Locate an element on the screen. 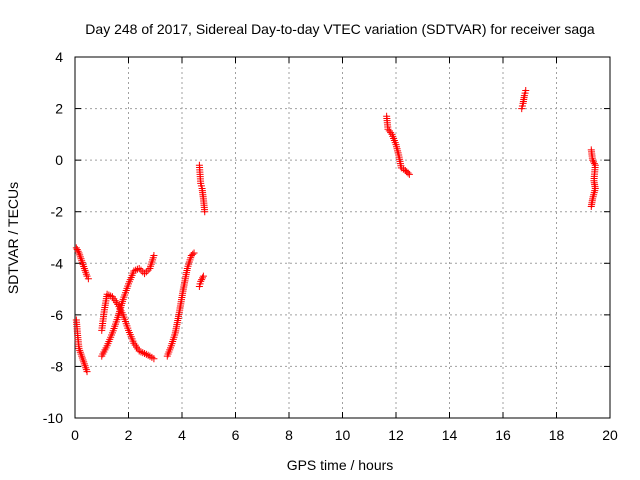 The image size is (640, 480). y-tick-label: 4 is located at coordinates (59, 57).